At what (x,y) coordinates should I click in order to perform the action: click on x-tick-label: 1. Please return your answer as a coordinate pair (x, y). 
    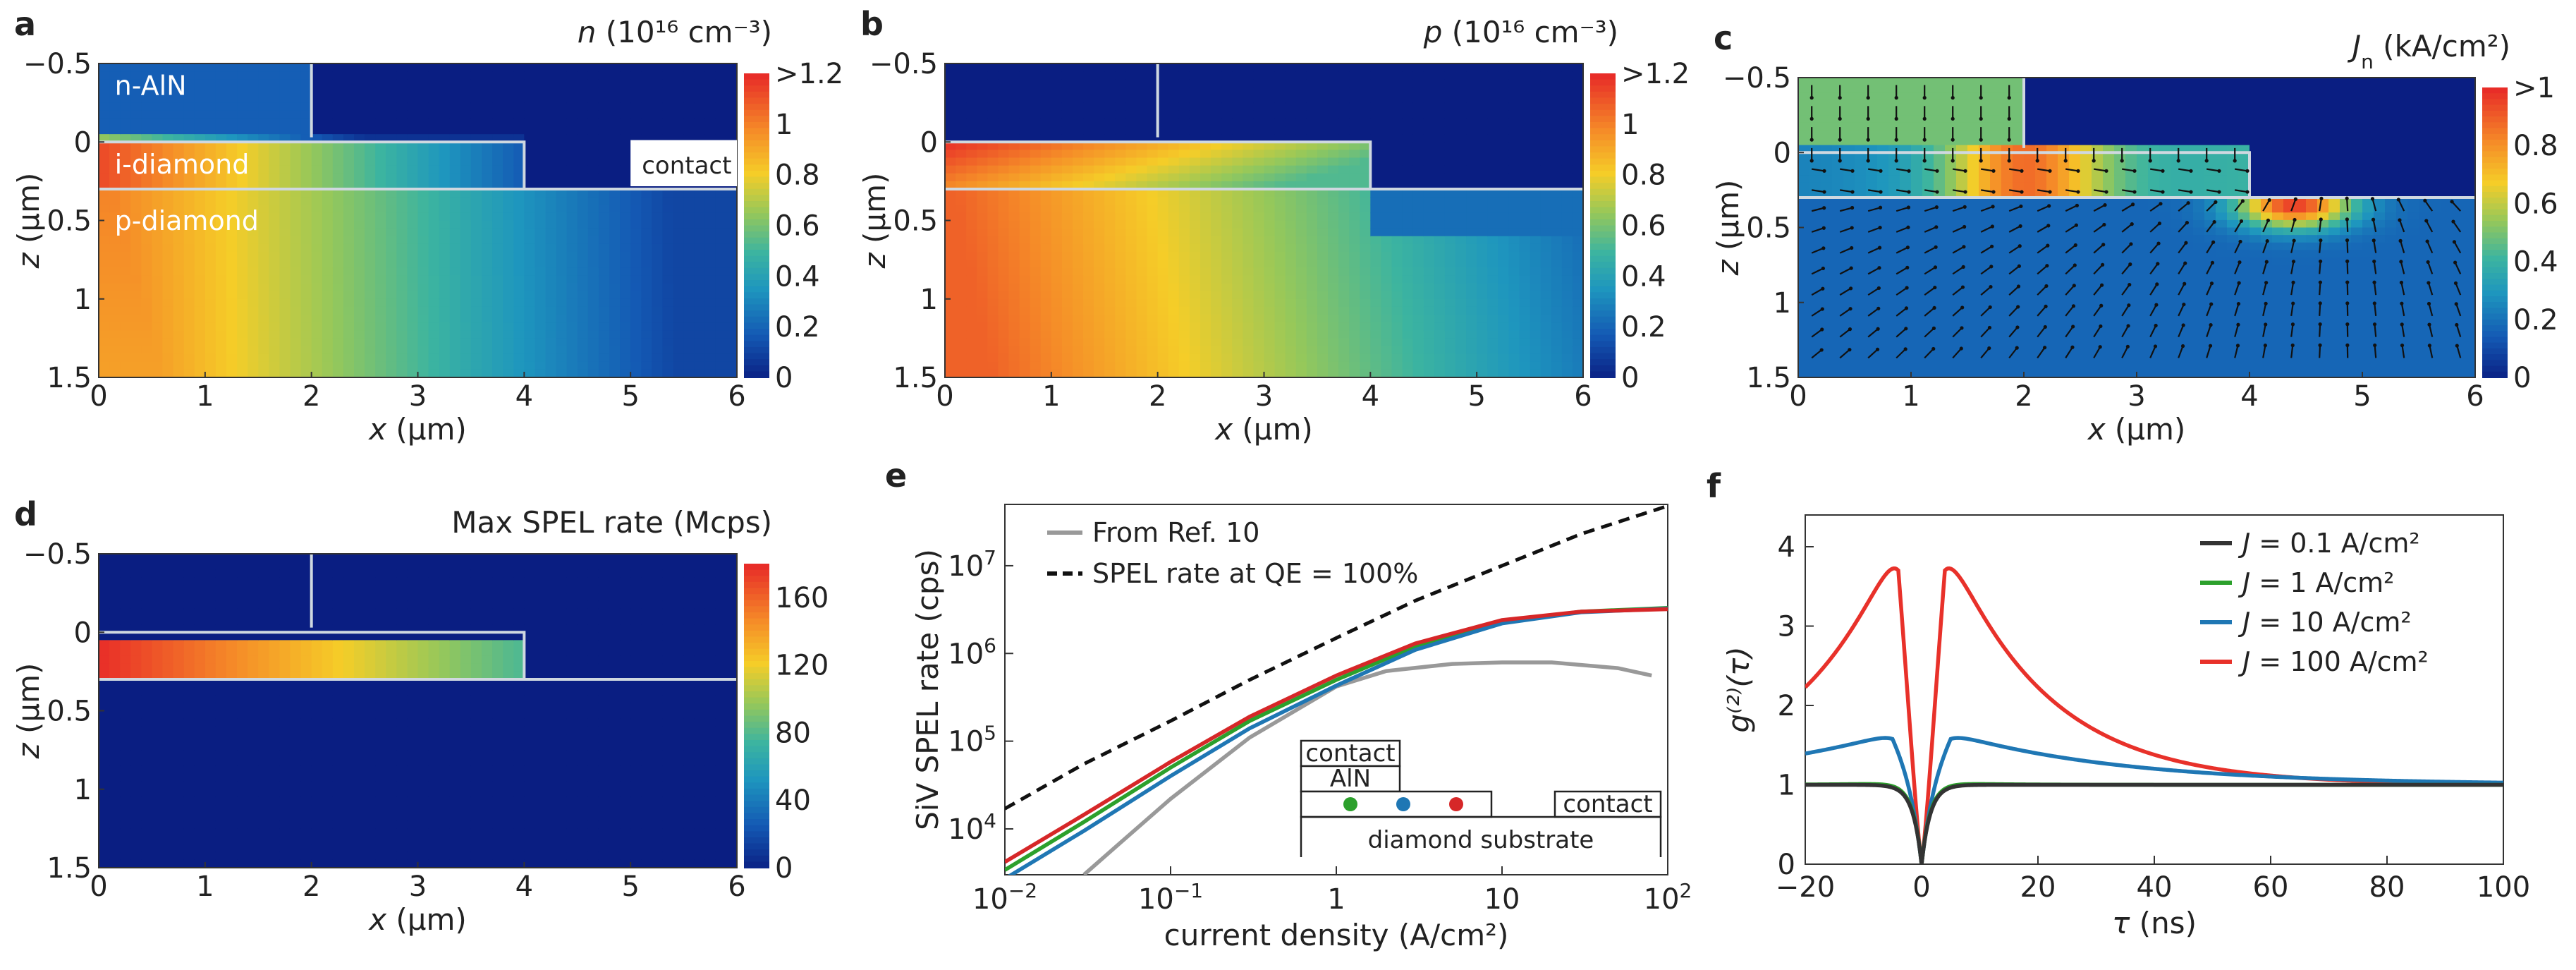
    Looking at the image, I should click on (205, 396).